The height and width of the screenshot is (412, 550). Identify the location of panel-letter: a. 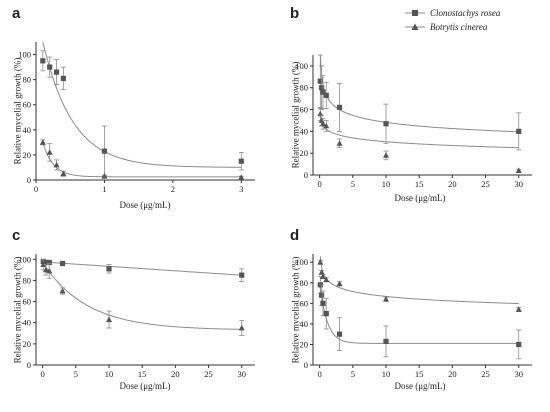
(16, 13).